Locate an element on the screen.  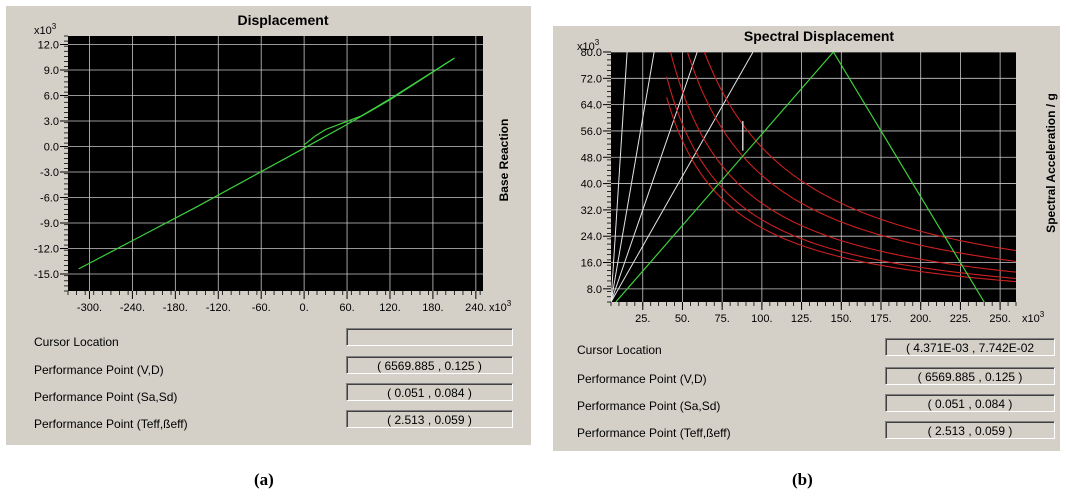
x-tick-label: 225. is located at coordinates (960, 319).